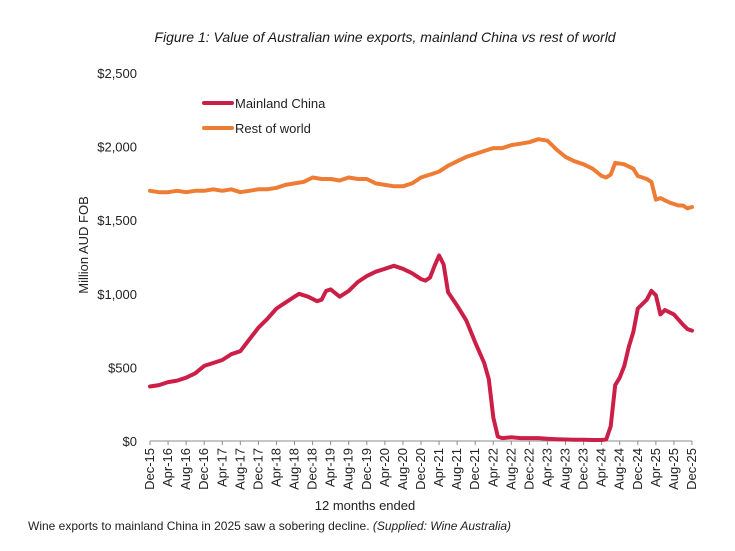 The width and height of the screenshot is (735, 551). What do you see at coordinates (348, 469) in the screenshot?
I see `x-tick-label: Aug-19` at bounding box center [348, 469].